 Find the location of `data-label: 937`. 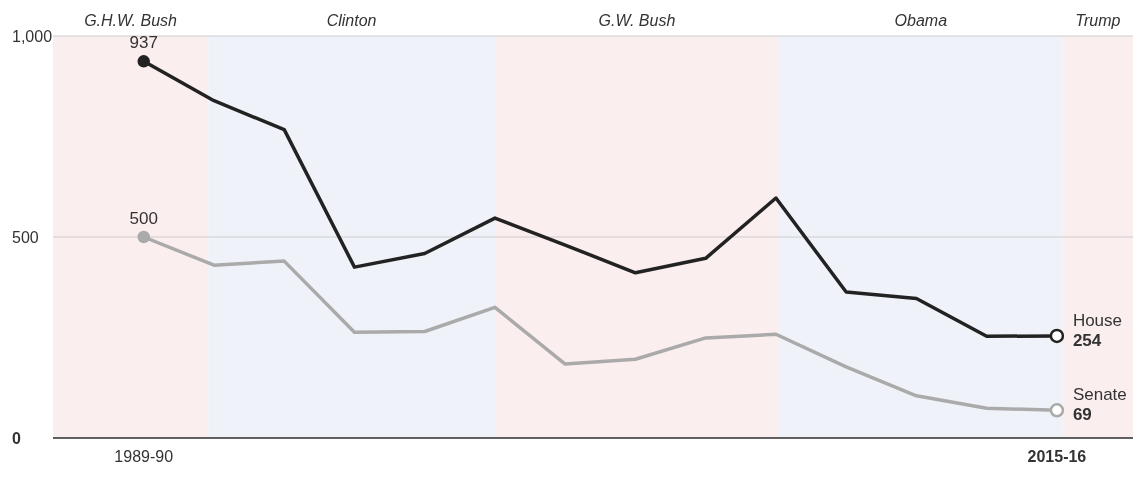

data-label: 937 is located at coordinates (143, 43).